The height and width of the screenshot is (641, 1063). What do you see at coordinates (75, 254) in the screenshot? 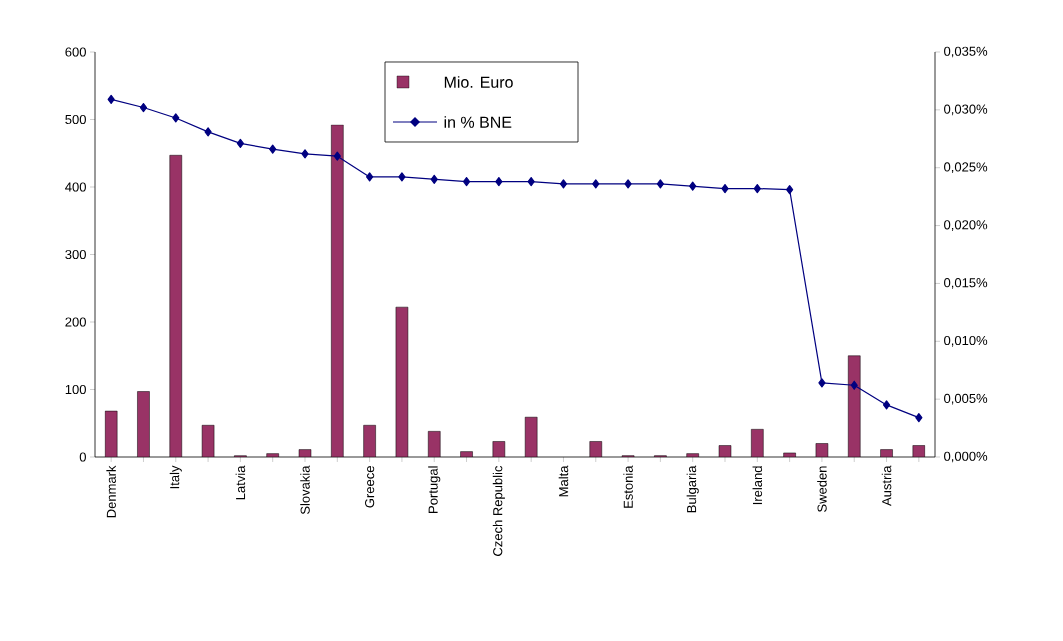
I see `y-tick-label: 300` at bounding box center [75, 254].